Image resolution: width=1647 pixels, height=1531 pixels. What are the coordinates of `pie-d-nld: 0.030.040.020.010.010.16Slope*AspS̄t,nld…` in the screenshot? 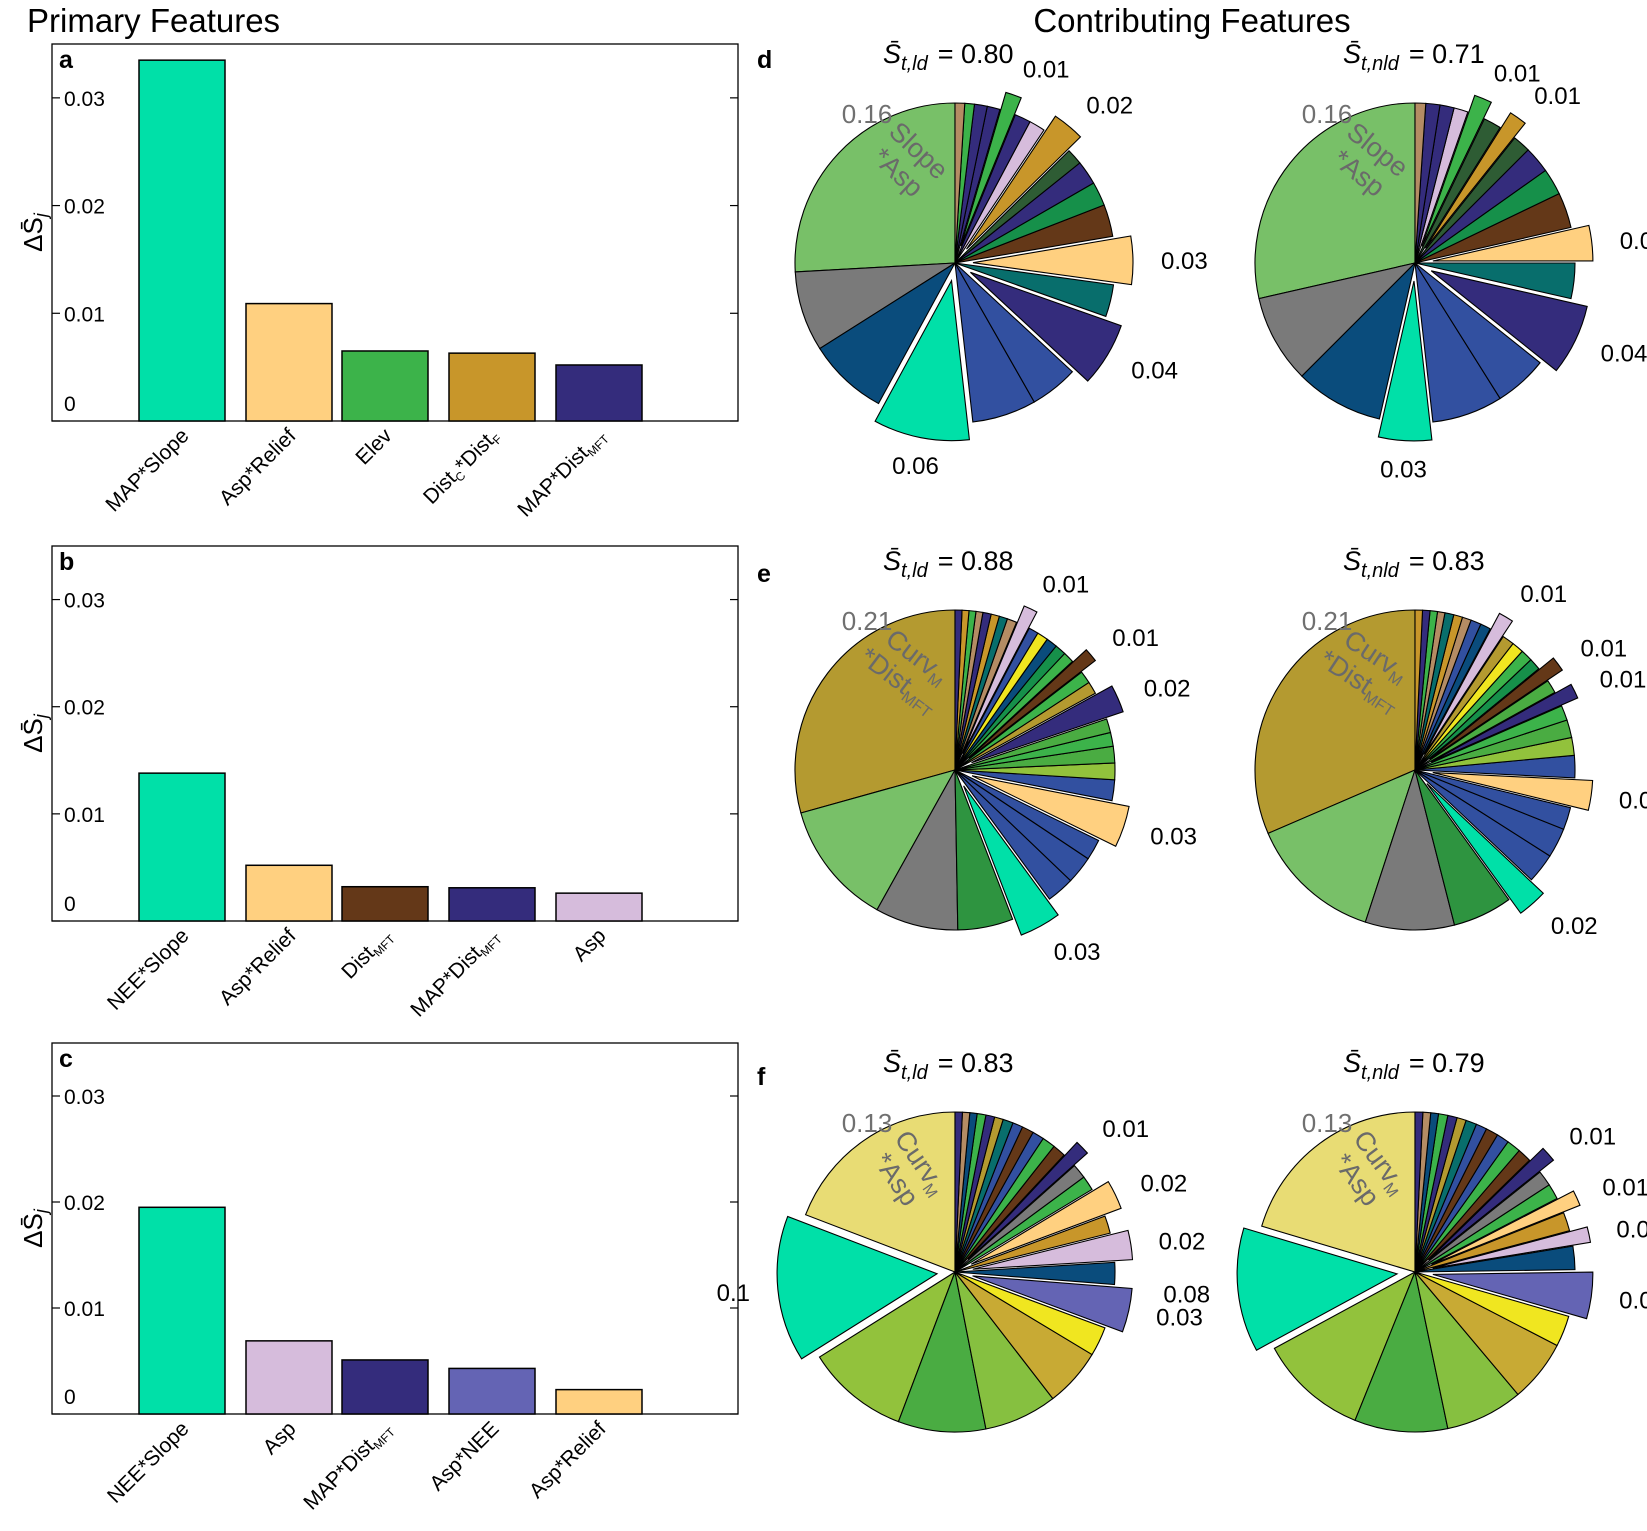 It's located at (1450, 261).